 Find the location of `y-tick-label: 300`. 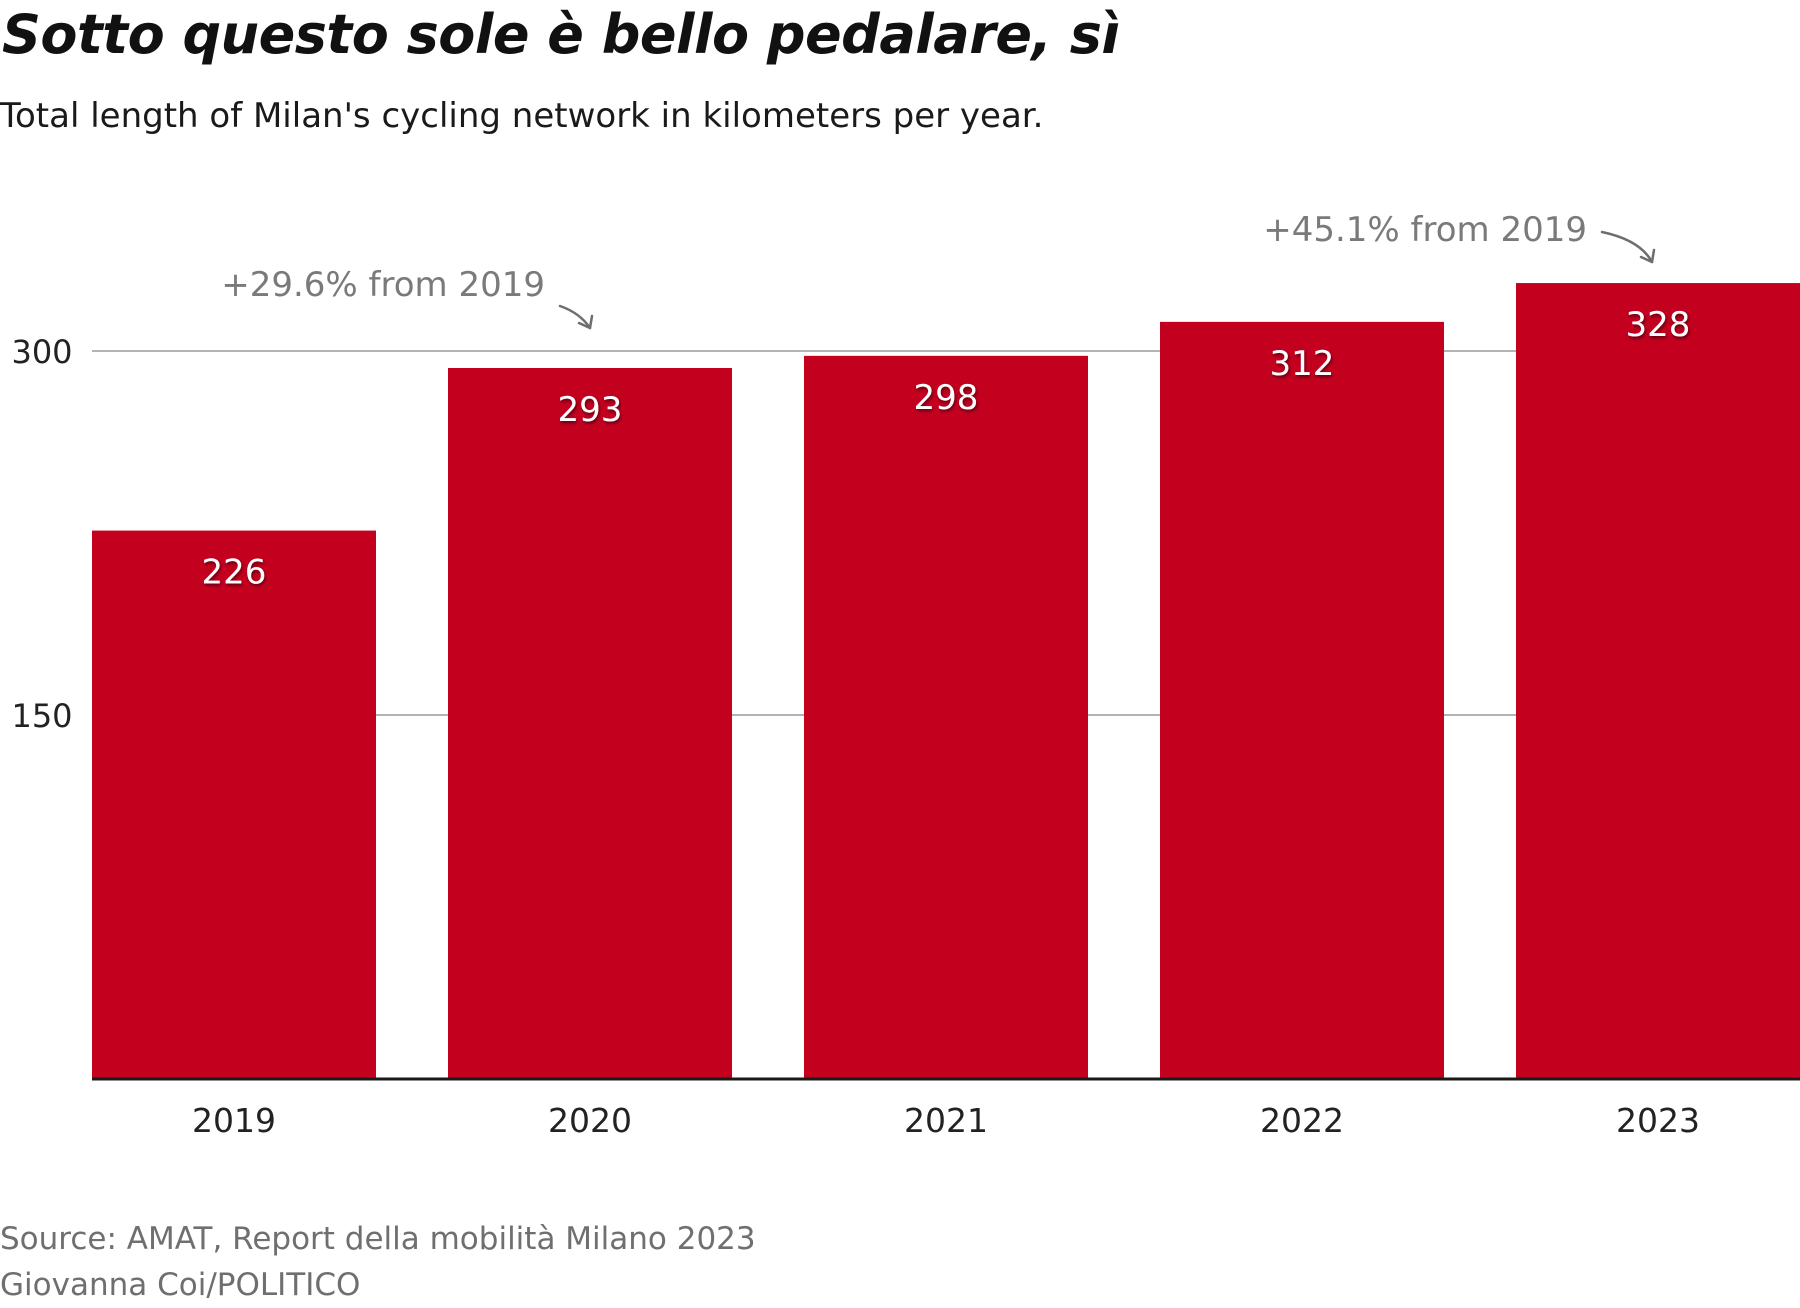

y-tick-label: 300 is located at coordinates (41, 352).